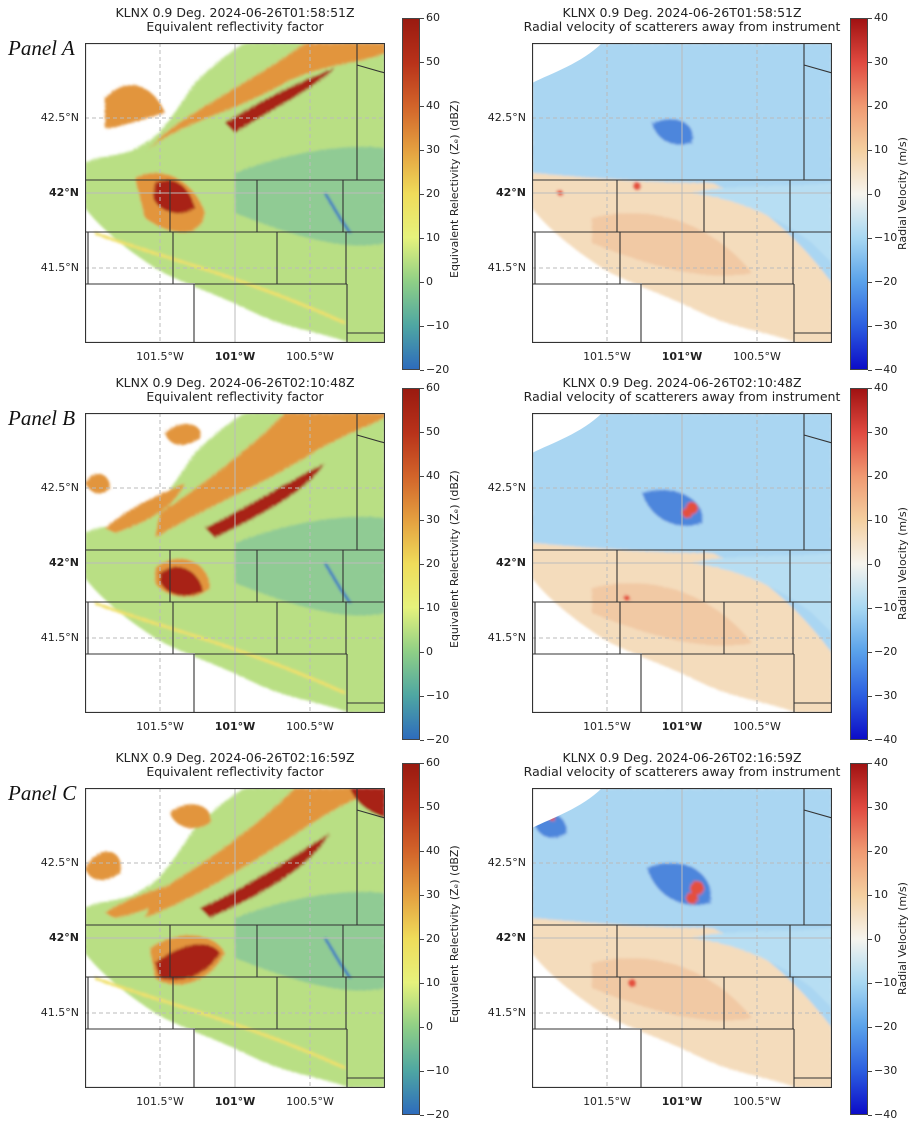 The height and width of the screenshot is (1140, 918). Describe the element at coordinates (672, 132) in the screenshot. I see `strong-inbound` at that location.